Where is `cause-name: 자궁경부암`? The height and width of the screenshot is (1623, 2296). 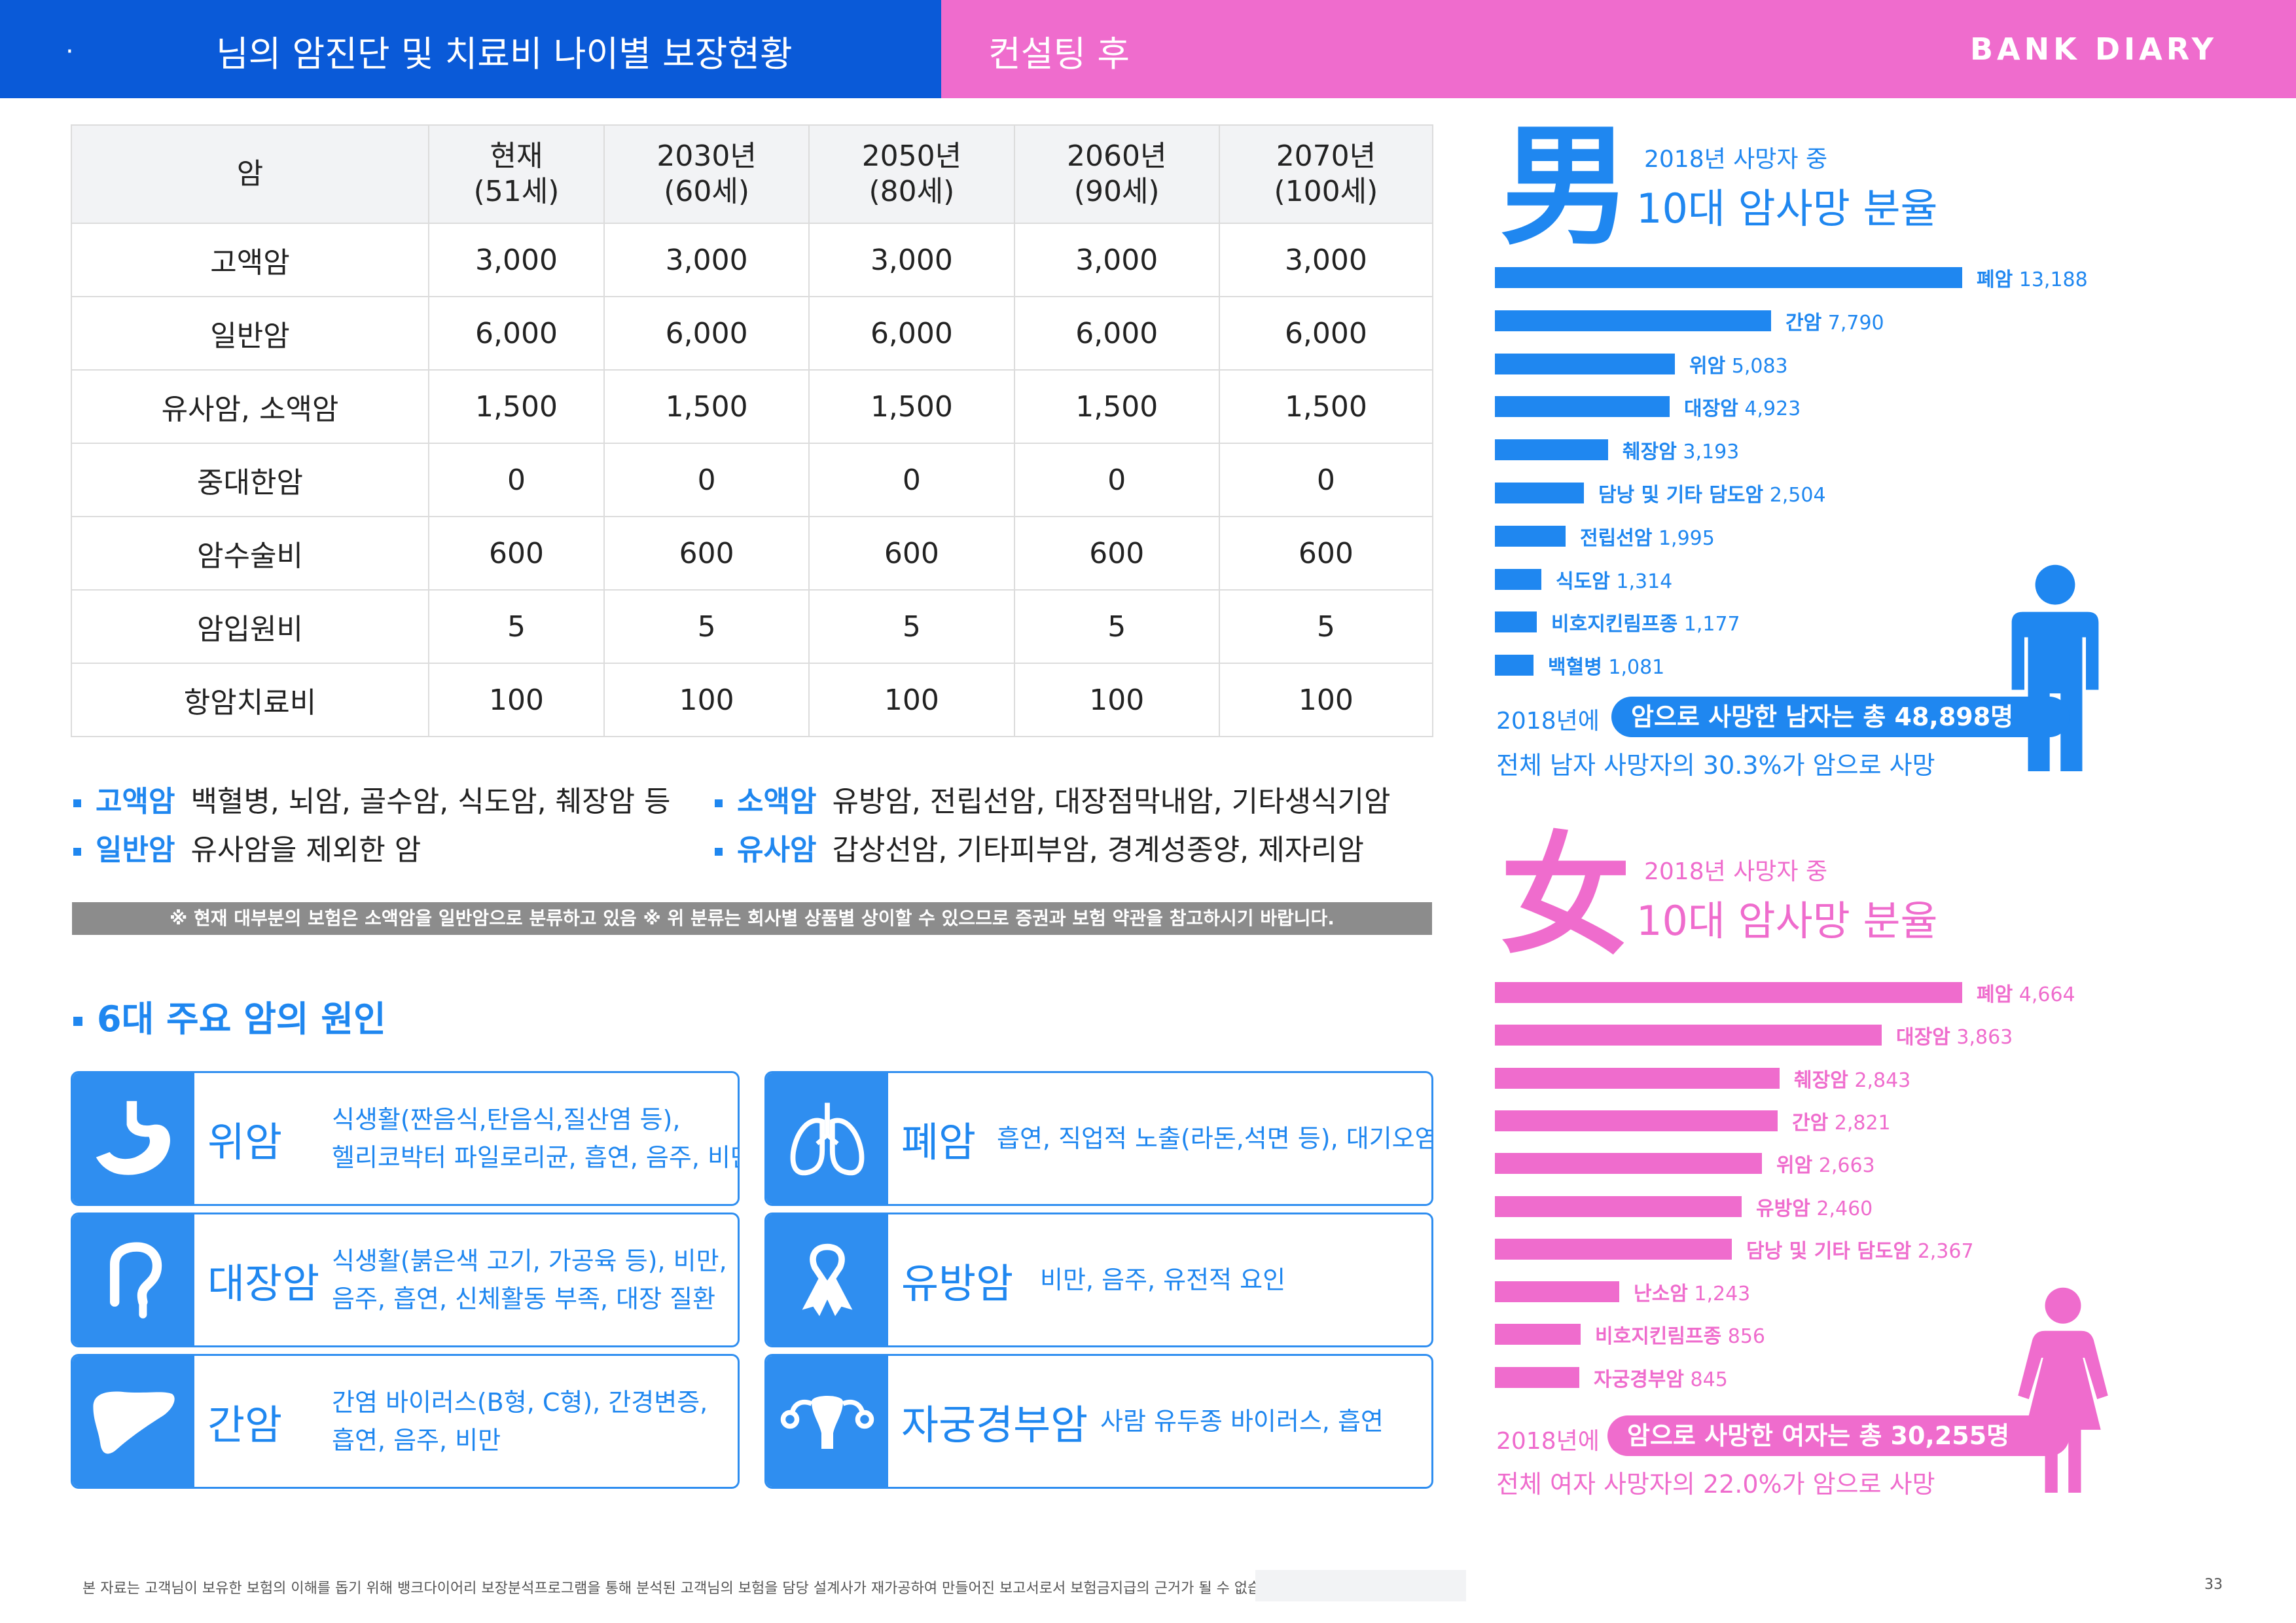 cause-name: 자궁경부암 is located at coordinates (995, 1425).